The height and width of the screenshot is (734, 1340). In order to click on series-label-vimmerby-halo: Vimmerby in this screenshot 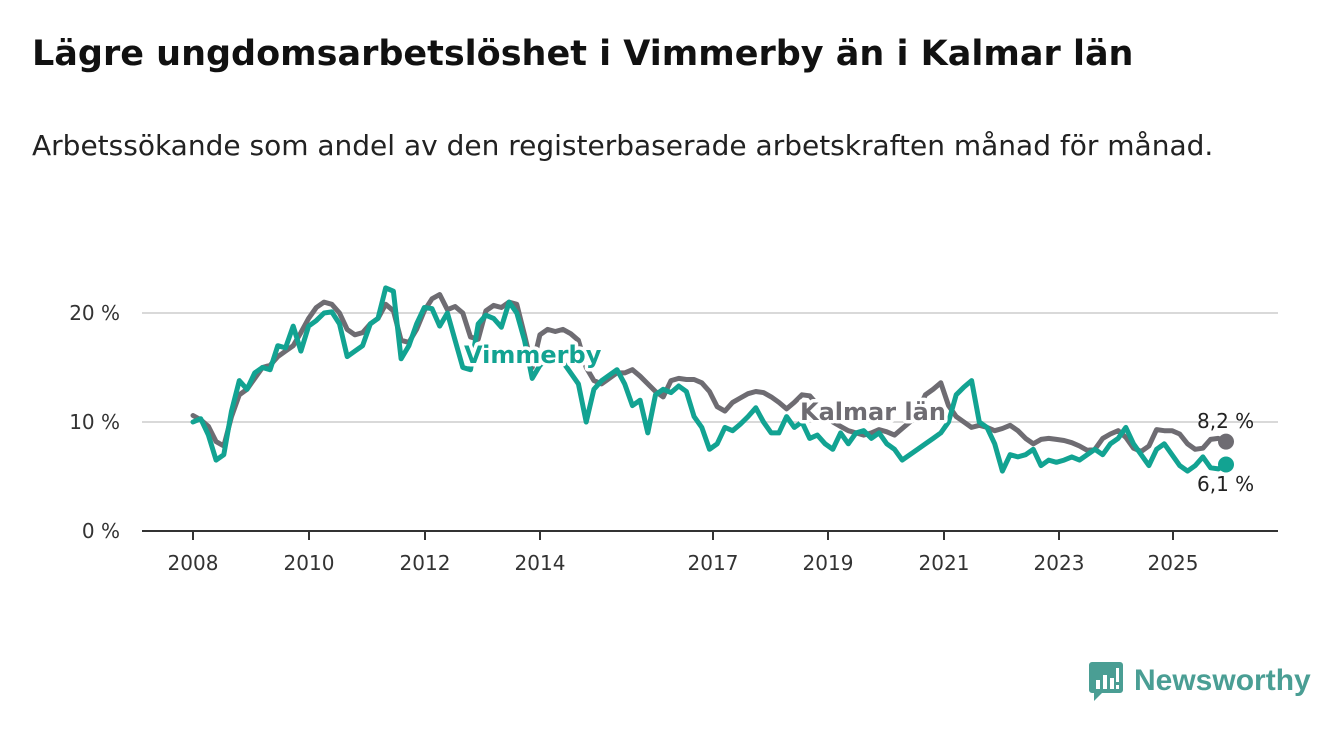, I will do `click(533, 355)`.